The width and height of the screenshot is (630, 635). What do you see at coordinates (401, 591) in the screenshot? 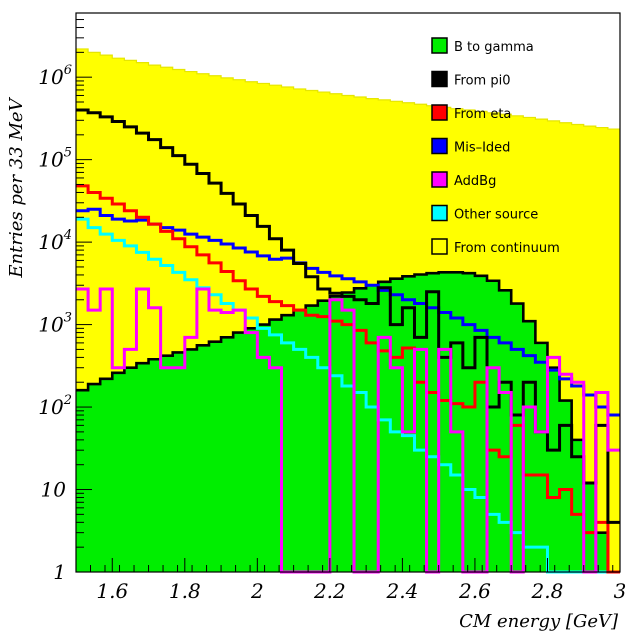
I see `x-tick-label: 2.4` at bounding box center [401, 591].